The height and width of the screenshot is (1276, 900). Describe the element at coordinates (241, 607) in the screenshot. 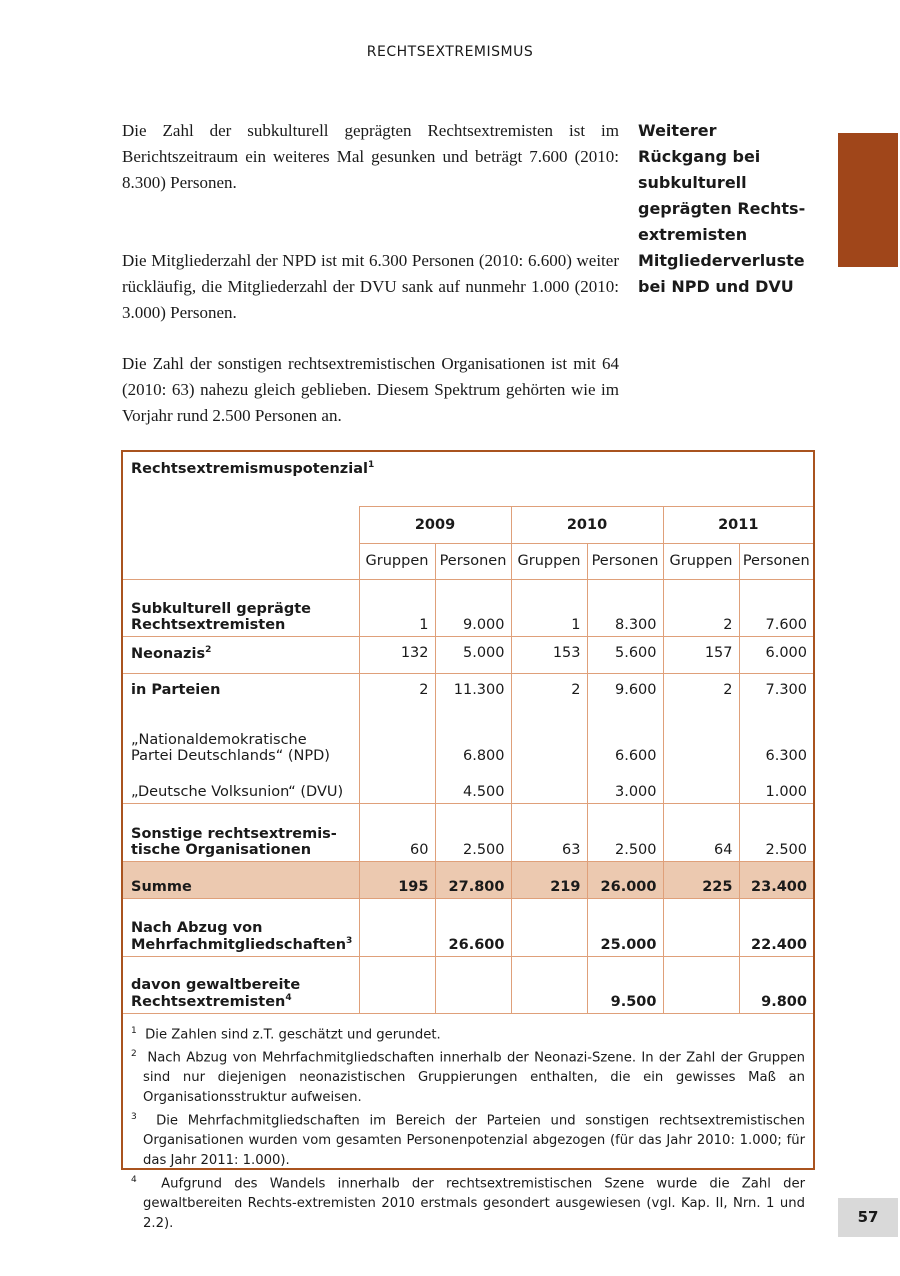

I see `row-label: Subkulturell geprägte Rechtsextremisten` at that location.